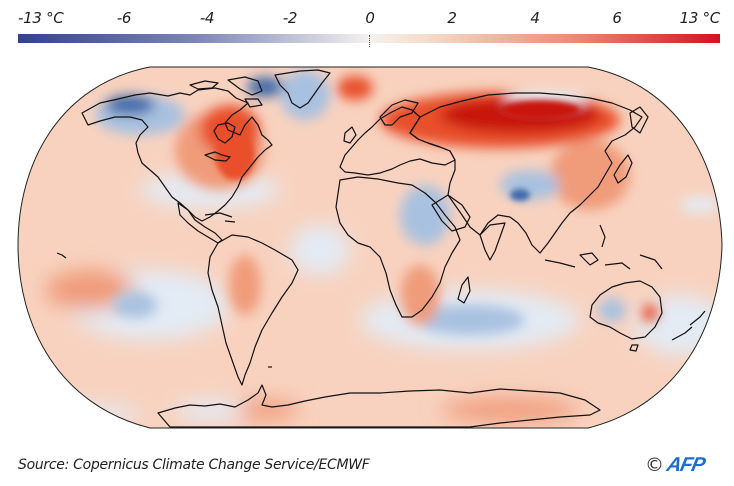  I want to click on anomaly-region-atlantic-cool, so click(320, 250).